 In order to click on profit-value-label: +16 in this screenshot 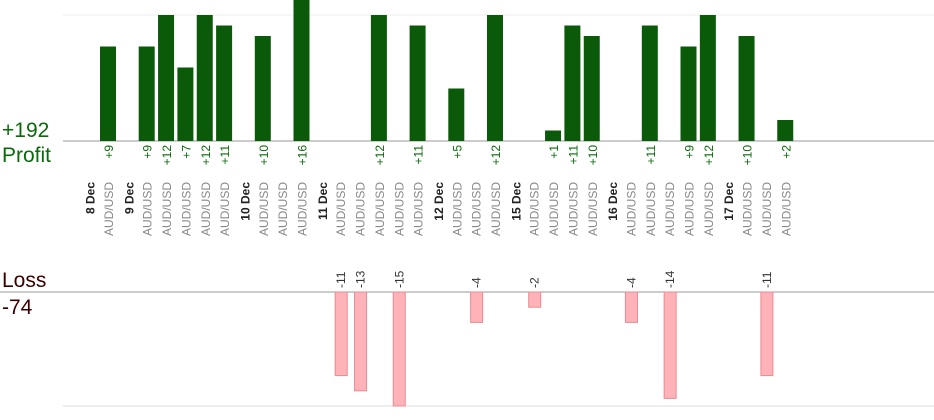, I will do `click(303, 155)`.